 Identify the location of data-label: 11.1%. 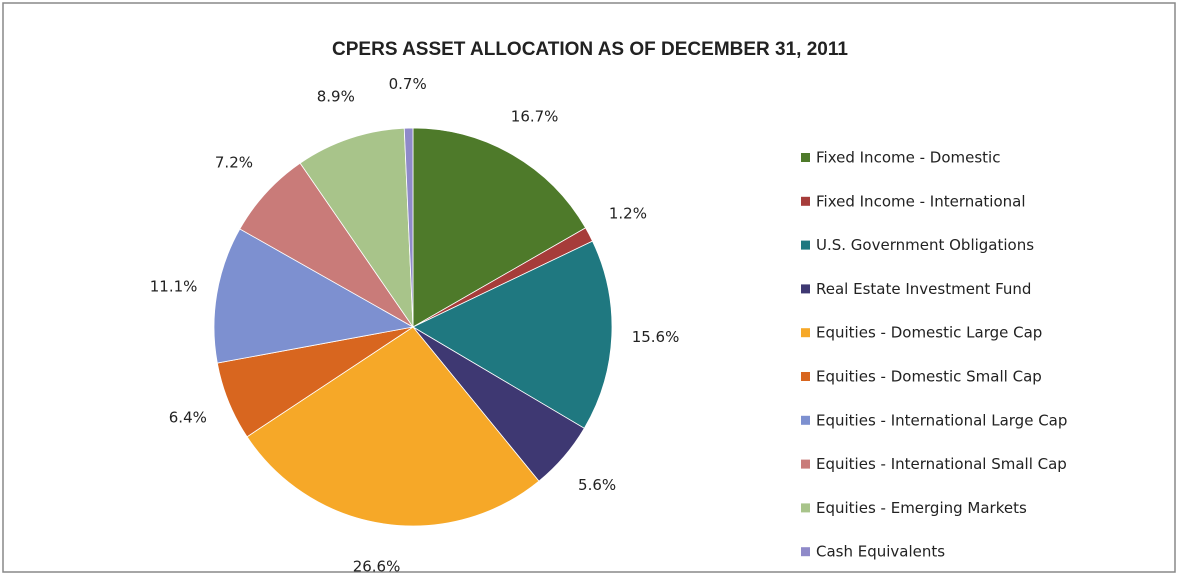
(174, 286).